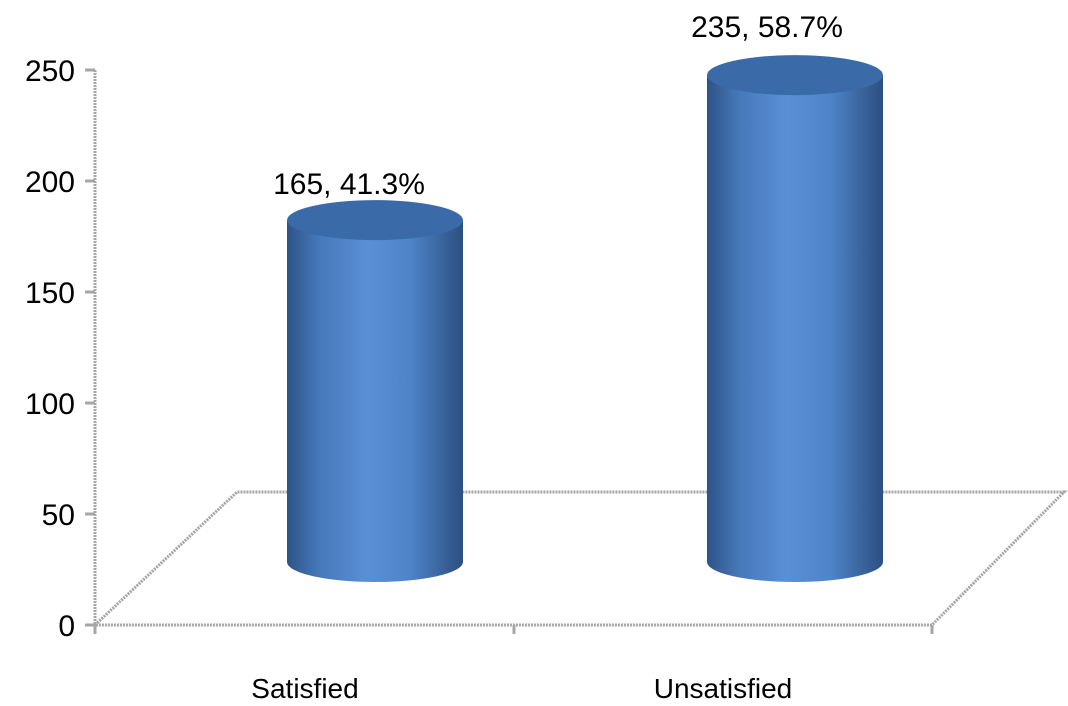 The image size is (1068, 706). I want to click on x-category-label: Unsatisfied, so click(723, 688).